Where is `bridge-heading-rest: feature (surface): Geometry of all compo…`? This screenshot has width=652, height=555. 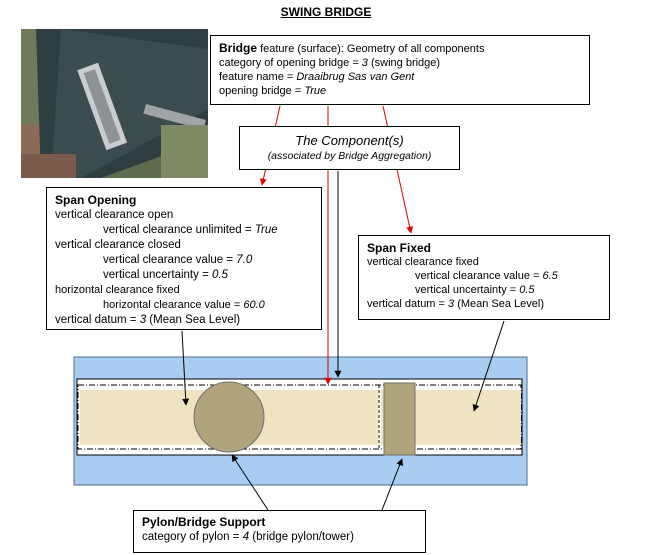 bridge-heading-rest: feature (surface): Geometry of all compo… is located at coordinates (371, 49).